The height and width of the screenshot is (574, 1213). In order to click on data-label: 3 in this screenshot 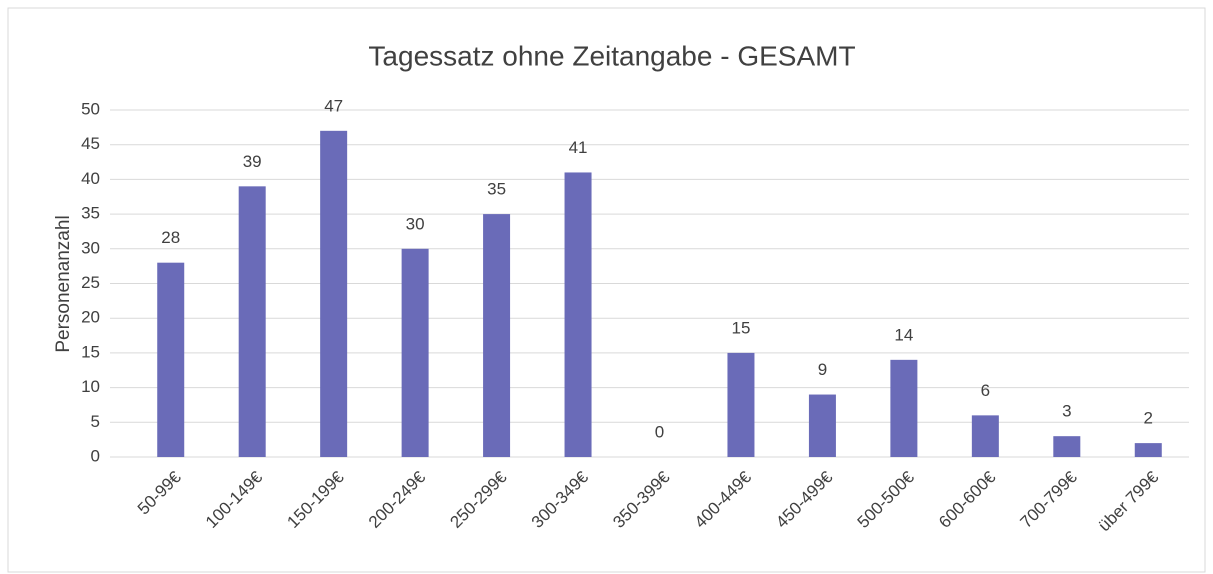, I will do `click(1066, 411)`.